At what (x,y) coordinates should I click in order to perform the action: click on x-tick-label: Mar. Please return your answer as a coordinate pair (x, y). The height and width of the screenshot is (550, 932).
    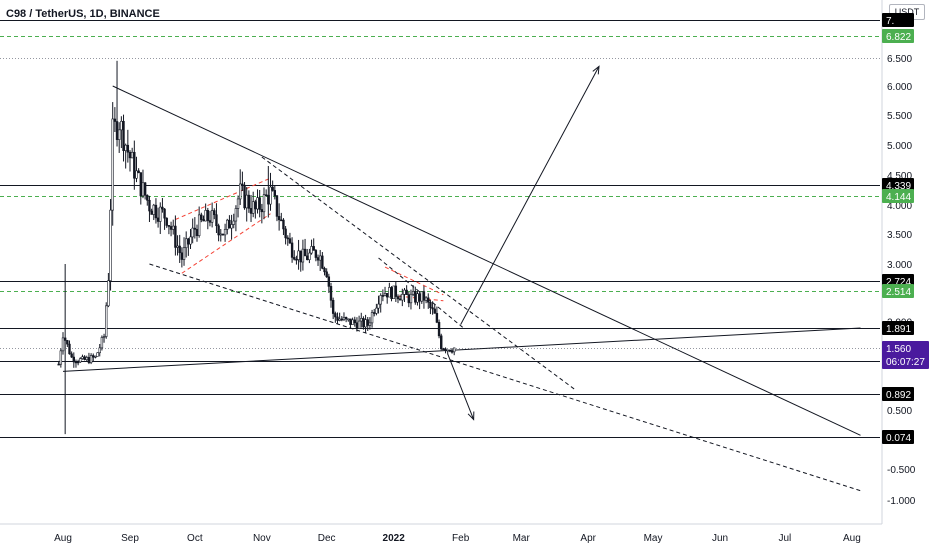
    Looking at the image, I should click on (522, 538).